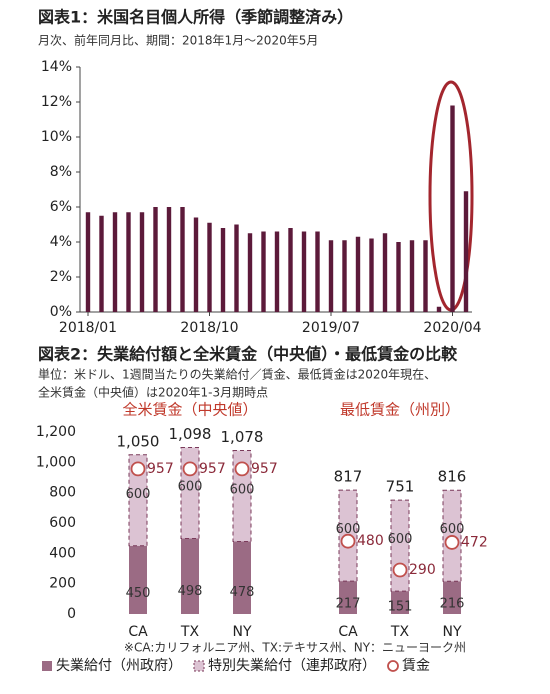 The width and height of the screenshot is (550, 694). I want to click on x-tick-label: 2020/04, so click(452, 328).